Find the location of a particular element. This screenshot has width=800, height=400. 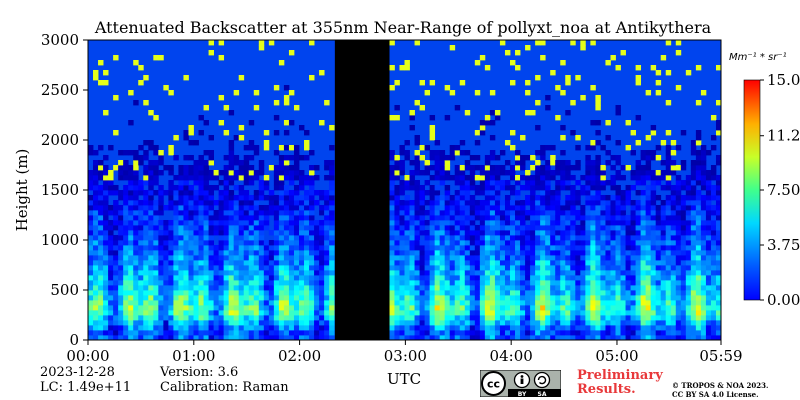

no-data-region is located at coordinates (362, 190).